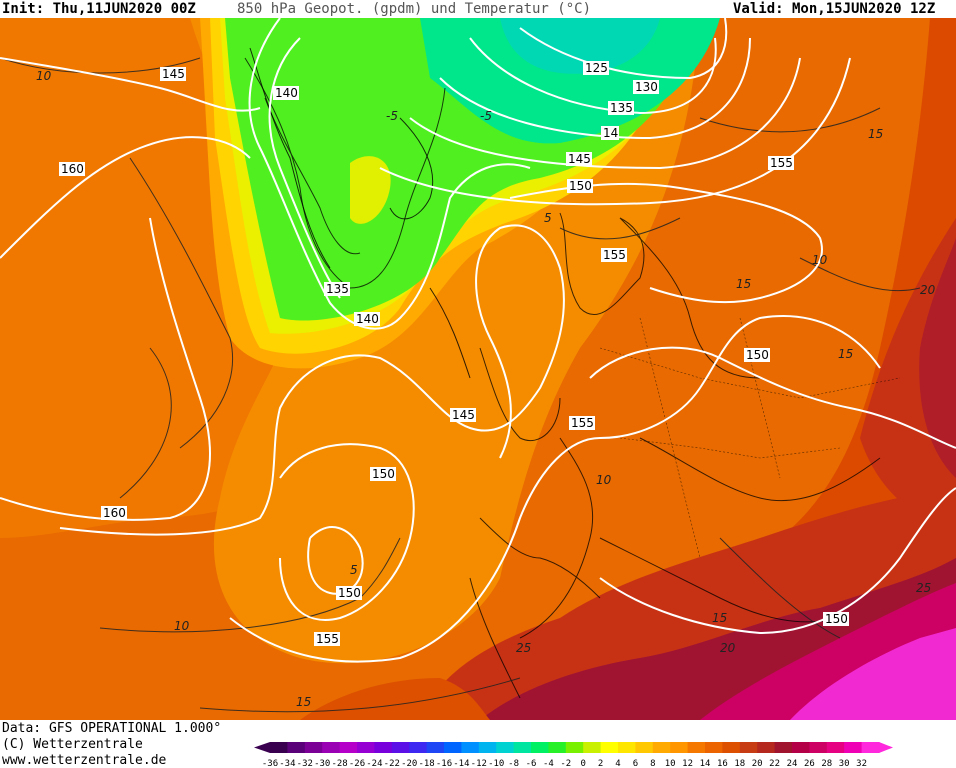  I want to click on scale-tick-label: 20, so click(757, 763).